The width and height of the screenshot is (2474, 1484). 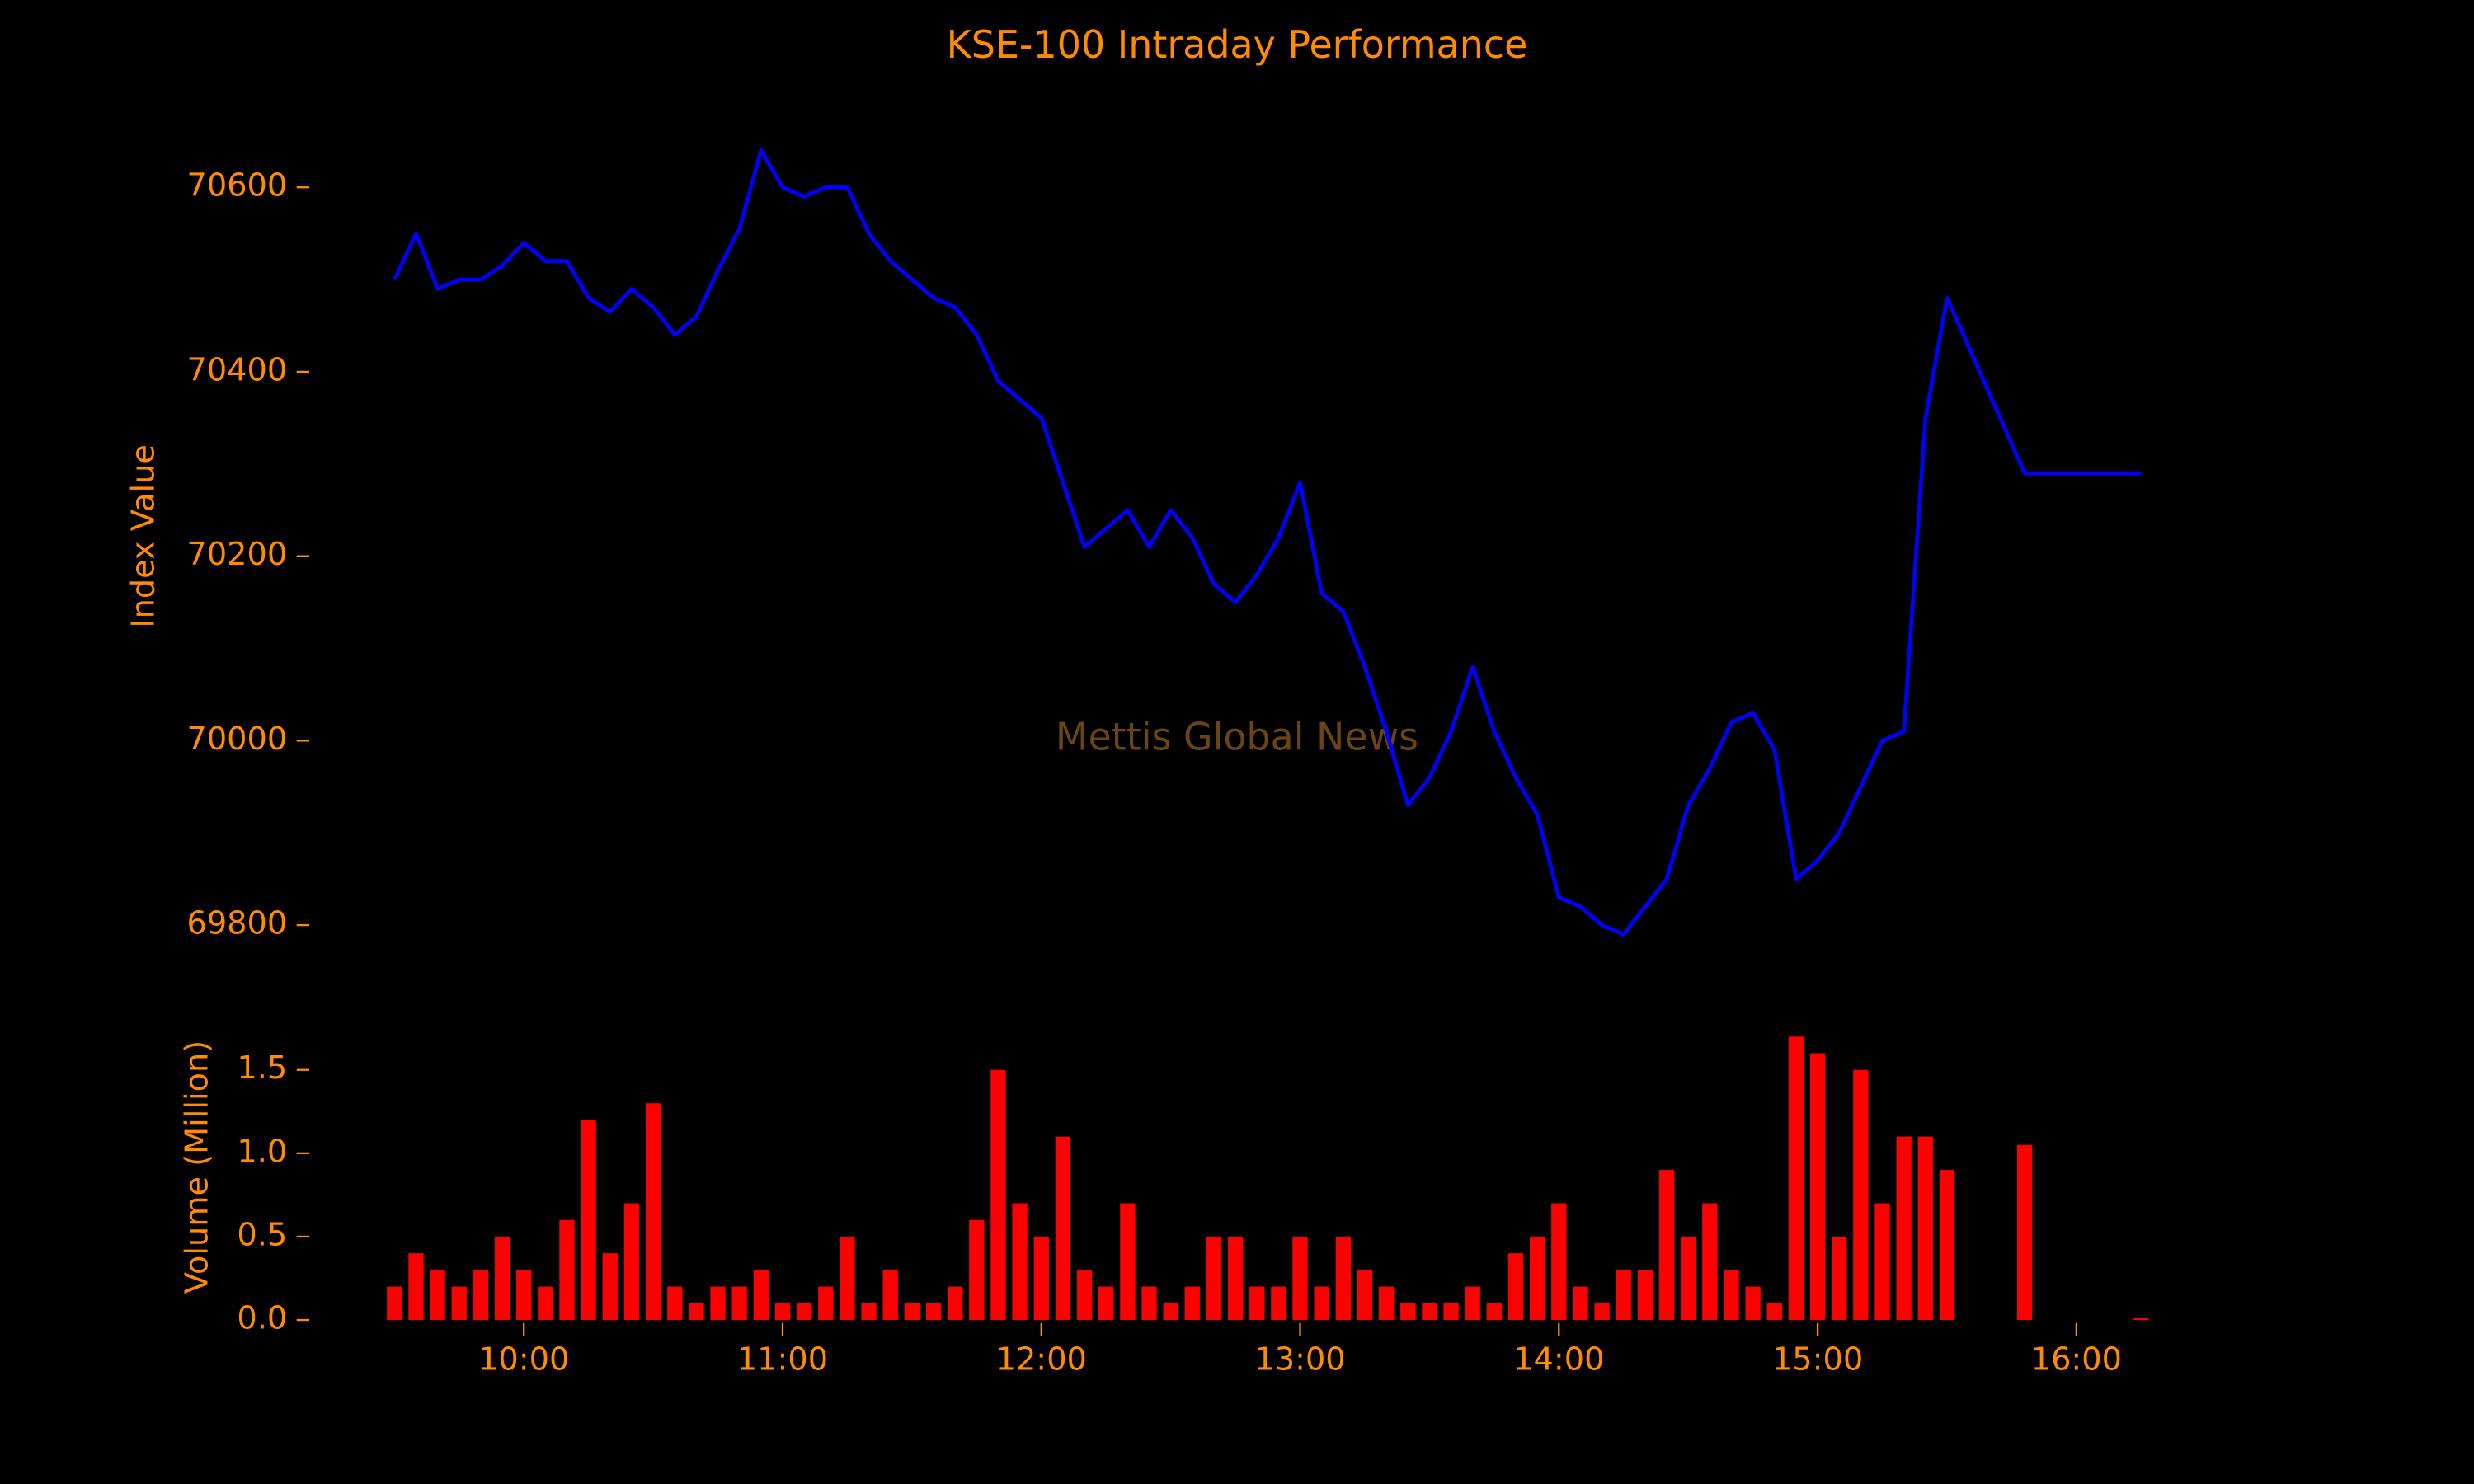 What do you see at coordinates (237, 739) in the screenshot?
I see `y-tick-label: 70000` at bounding box center [237, 739].